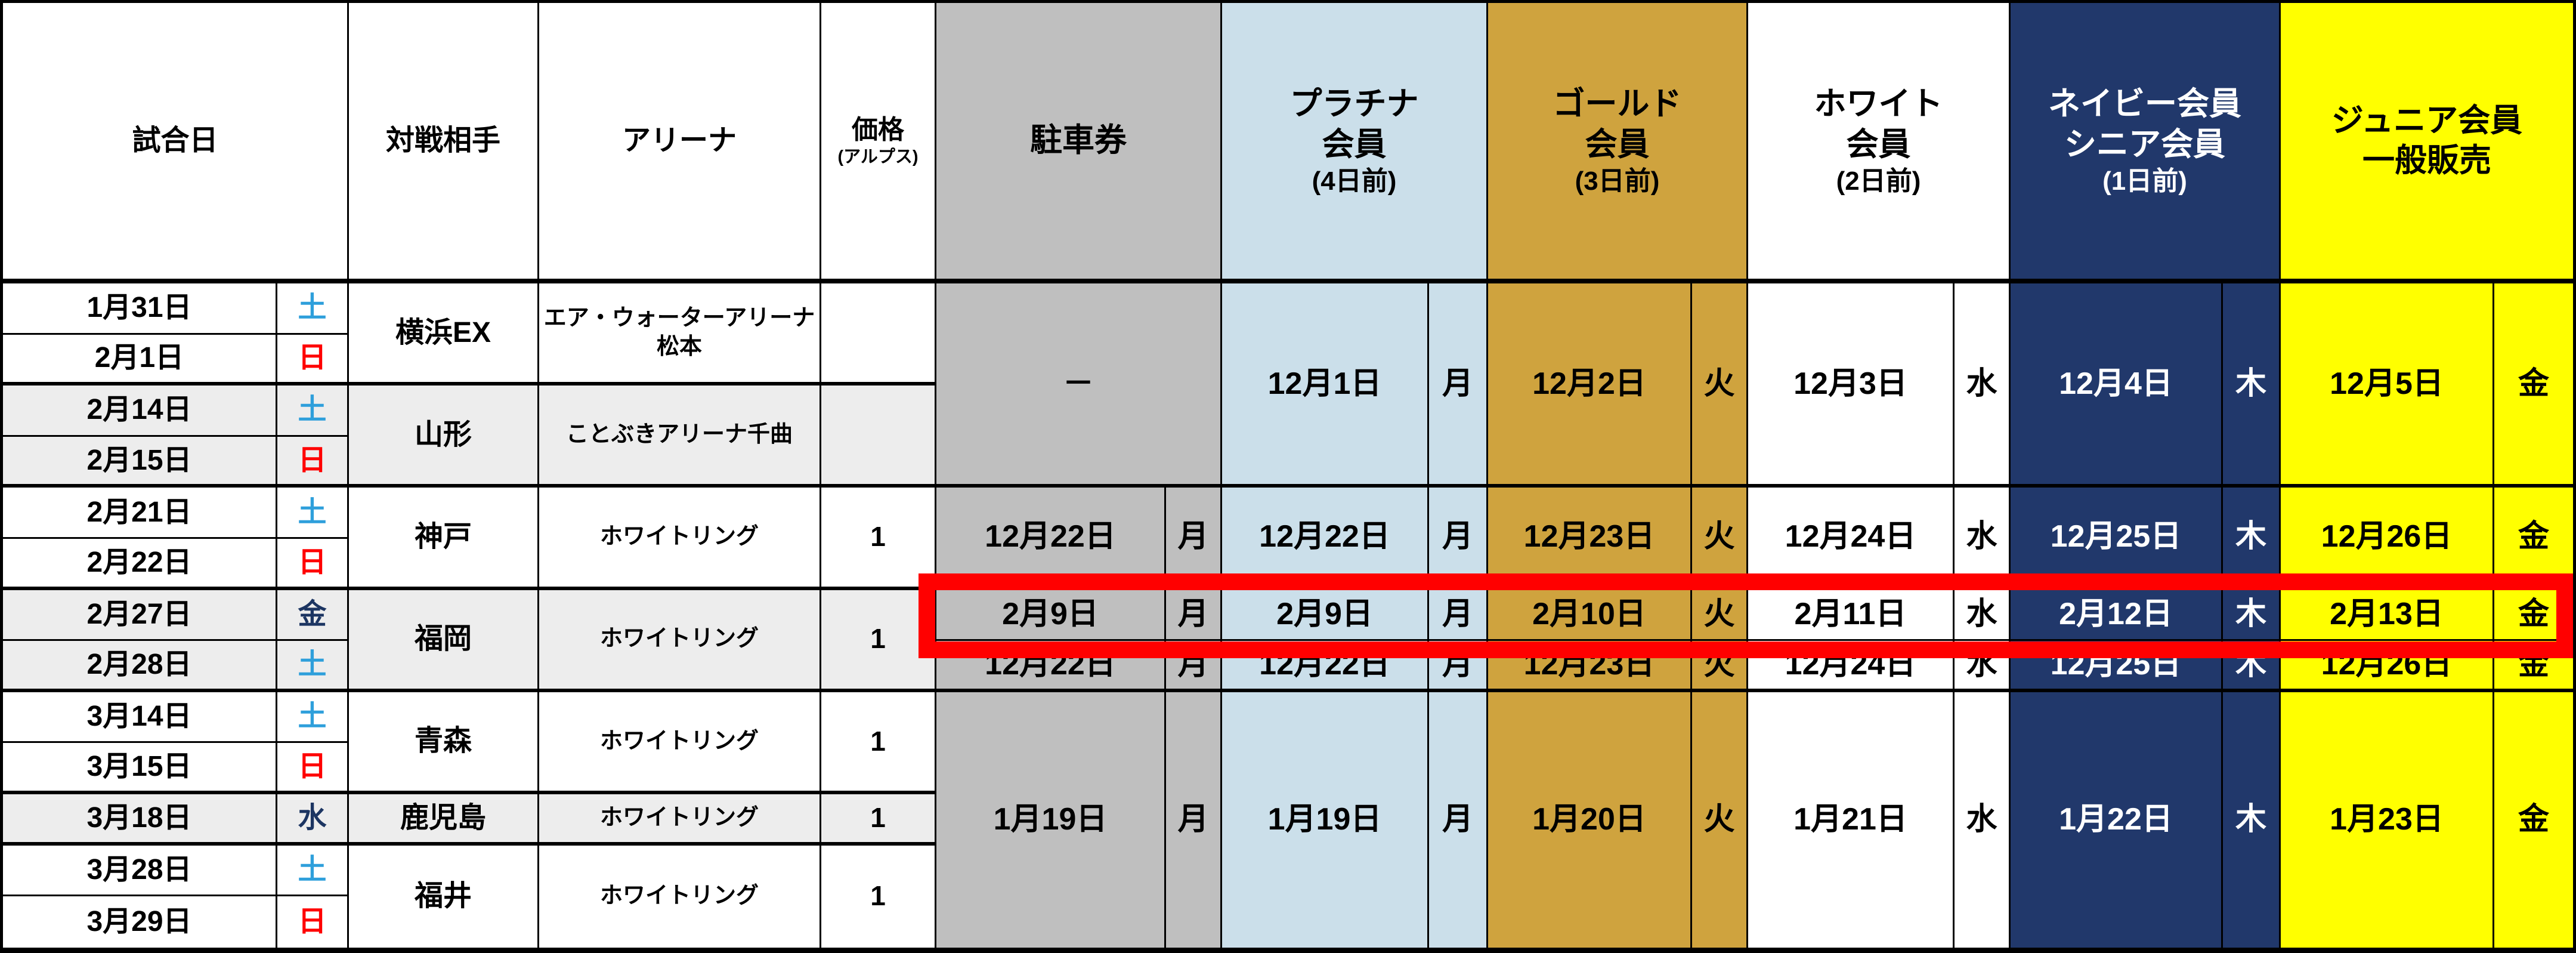 The image size is (2576, 953). Describe the element at coordinates (1079, 143) in the screenshot. I see `header-parking: 駐車券` at that location.